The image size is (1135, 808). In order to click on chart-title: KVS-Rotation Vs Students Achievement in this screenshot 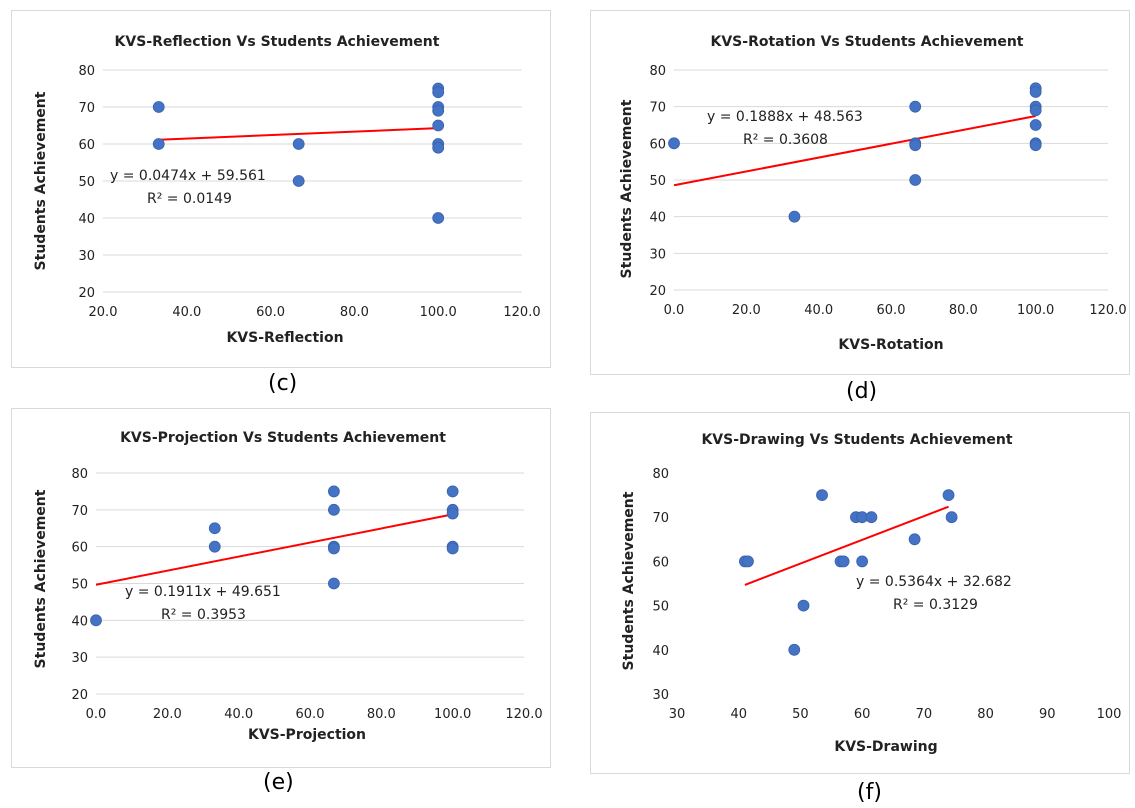, I will do `click(867, 42)`.